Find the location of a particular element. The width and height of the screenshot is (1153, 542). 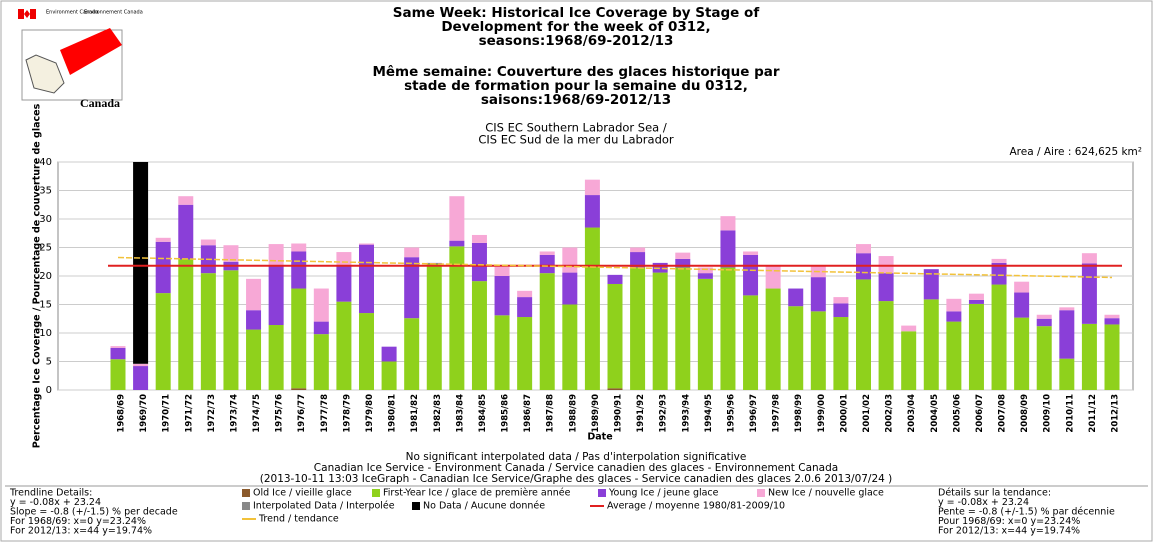

x-tick-label: 1982/83 is located at coordinates (438, 413).